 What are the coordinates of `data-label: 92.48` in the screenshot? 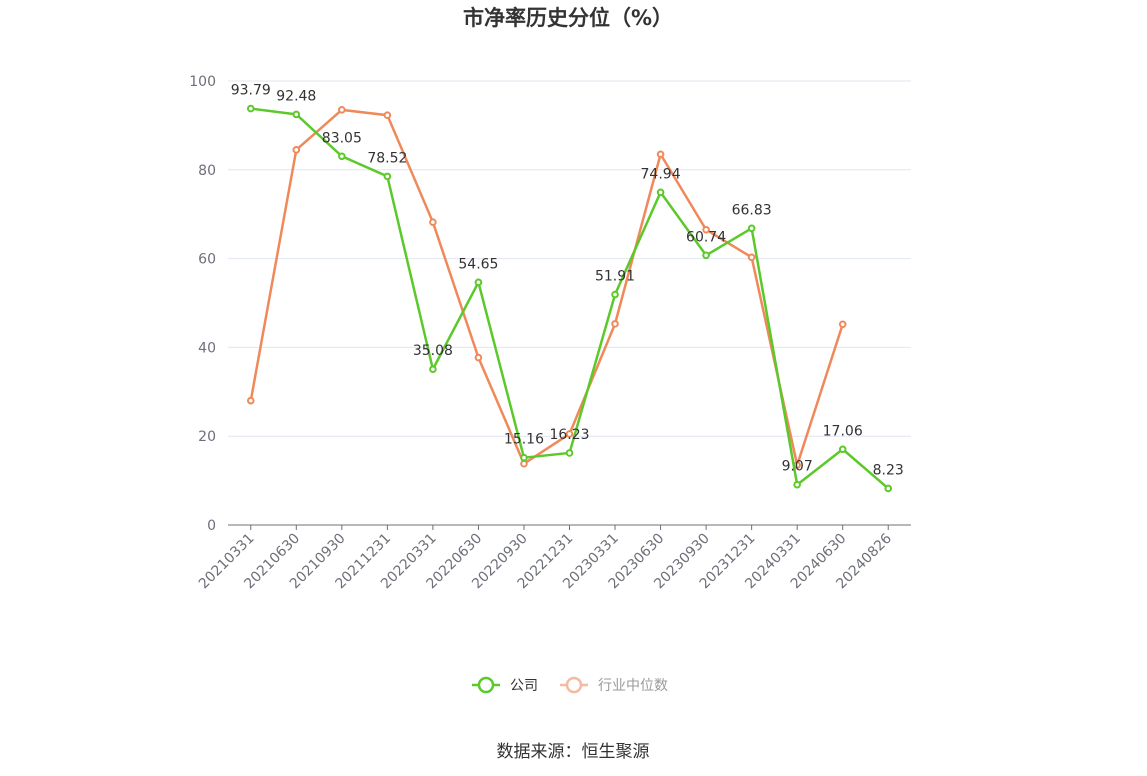 It's located at (296, 96).